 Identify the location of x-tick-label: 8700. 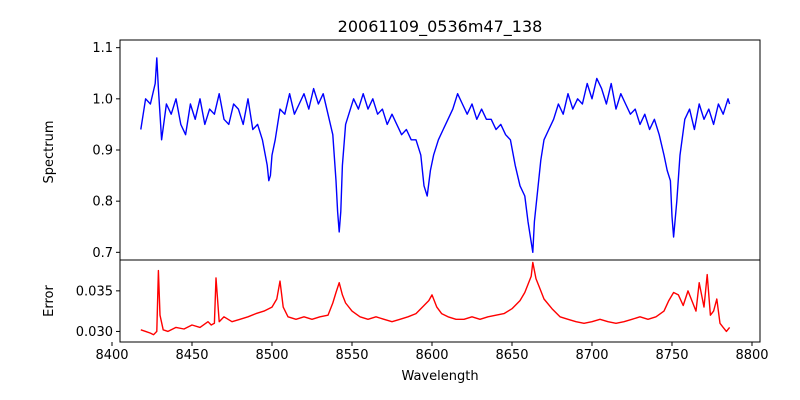
(591, 355).